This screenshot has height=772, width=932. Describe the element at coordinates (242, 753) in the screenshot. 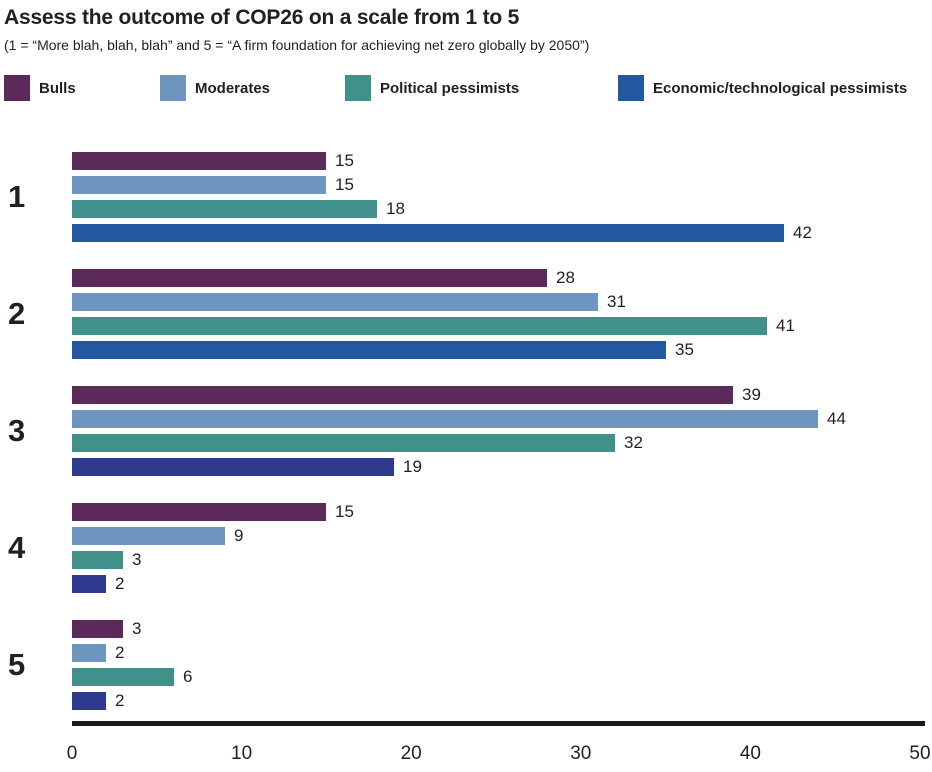

I see `x-axis-tick-label: 10` at that location.